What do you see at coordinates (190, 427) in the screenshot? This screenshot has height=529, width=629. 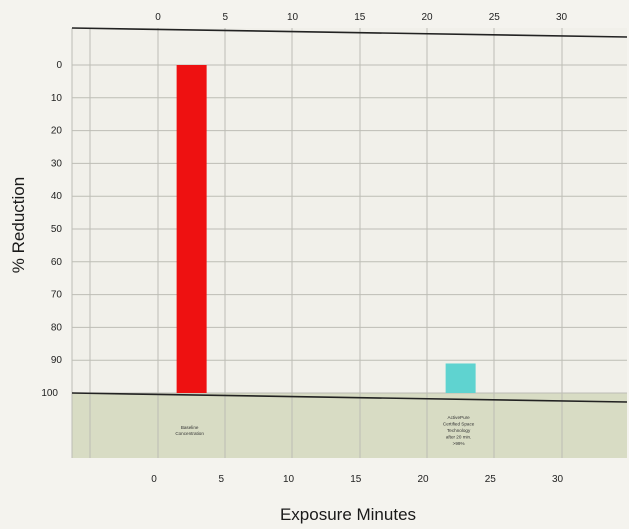 I see `bar-label-line: Baseline` at bounding box center [190, 427].